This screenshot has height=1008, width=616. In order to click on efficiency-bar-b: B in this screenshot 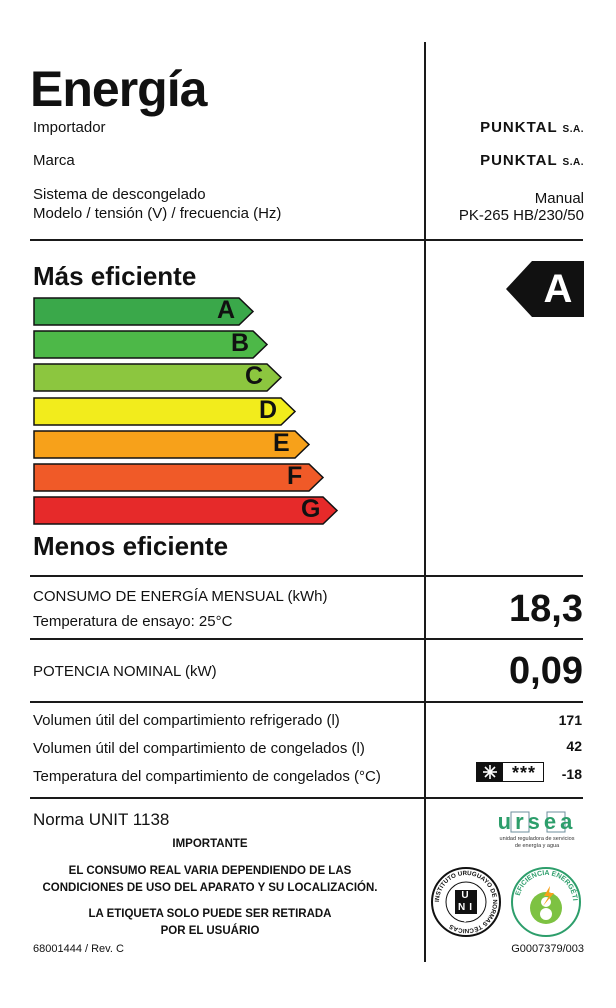, I will do `click(151, 344)`.